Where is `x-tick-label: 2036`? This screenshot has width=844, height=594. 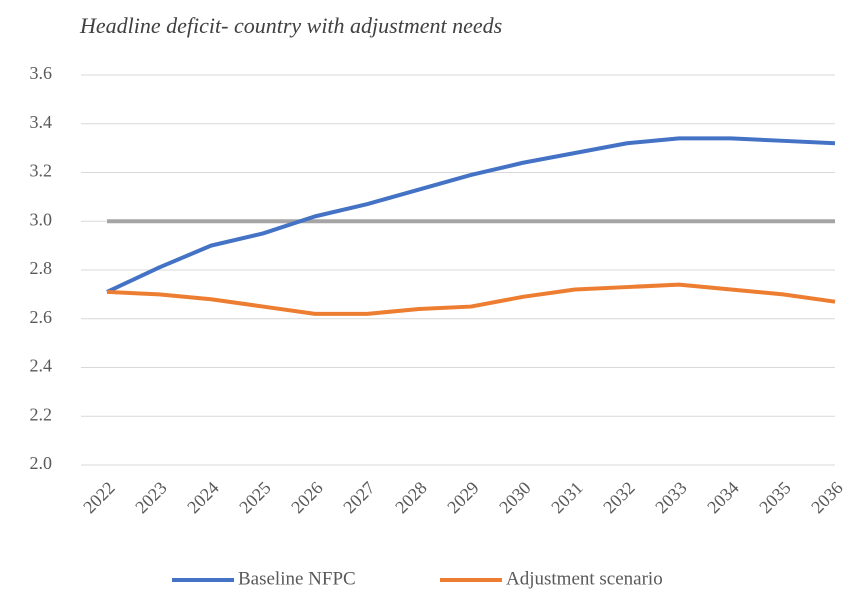
x-tick-label: 2036 is located at coordinates (825, 498).